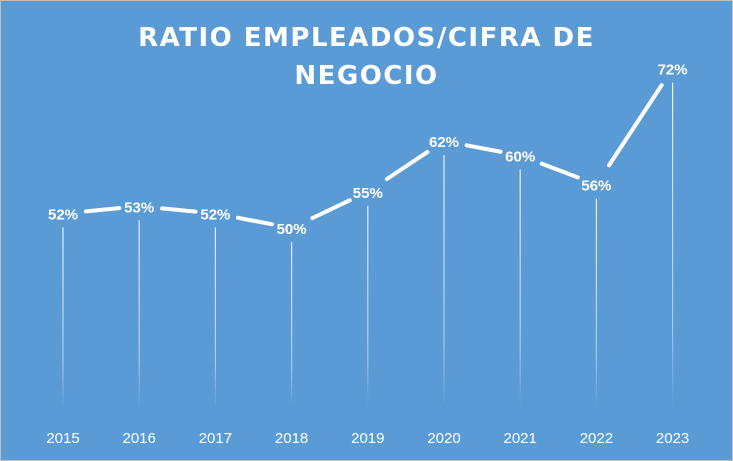  I want to click on drop-line-2020, so click(444, 281).